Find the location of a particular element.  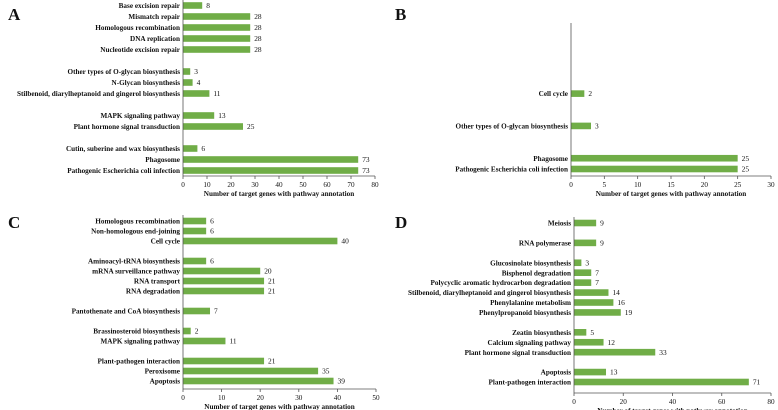

category-label: Nucleotide excision repair is located at coordinates (140, 50).